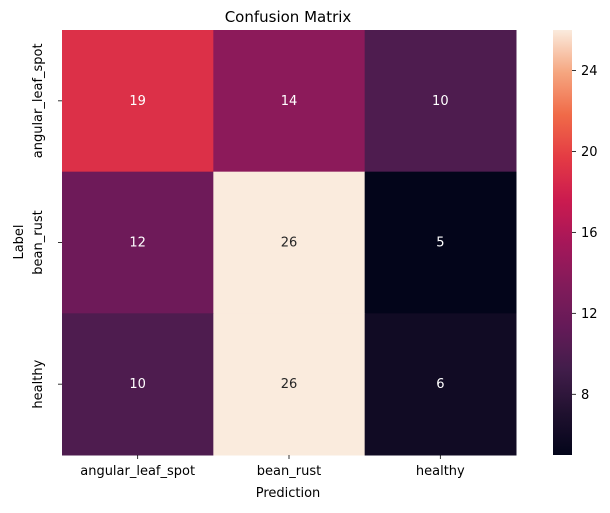  Describe the element at coordinates (589, 152) in the screenshot. I see `colorbar-tick-label: 20` at that location.